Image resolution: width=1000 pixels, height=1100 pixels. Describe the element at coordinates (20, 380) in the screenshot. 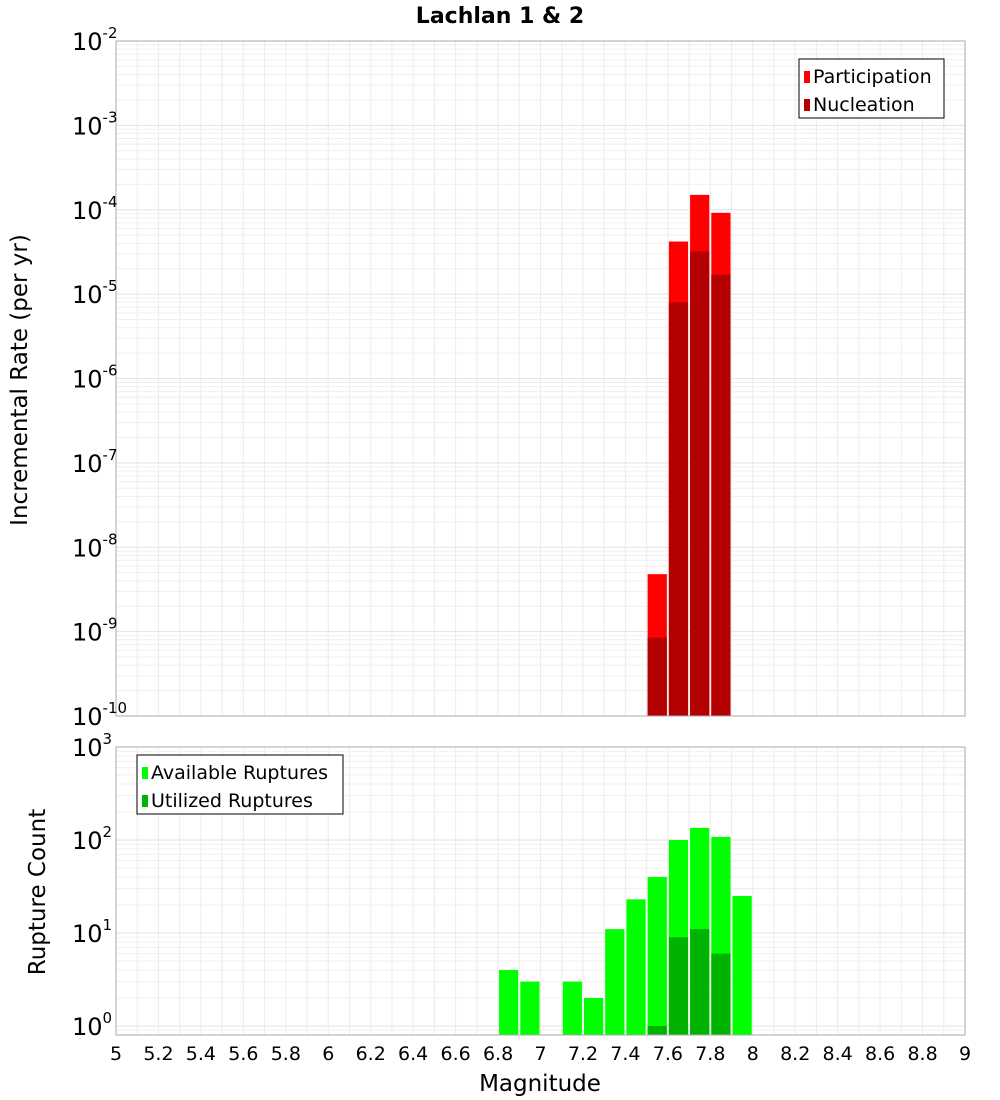

I see `top-y-axis-label: Incremental Rate (per yr)` at that location.